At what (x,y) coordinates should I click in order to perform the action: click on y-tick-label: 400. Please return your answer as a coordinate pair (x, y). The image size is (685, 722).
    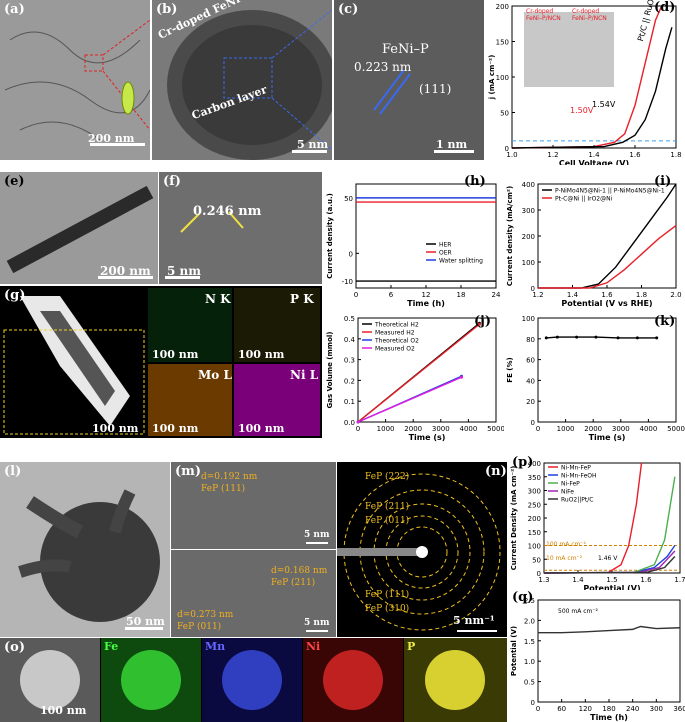
    Looking at the image, I should click on (528, 185).